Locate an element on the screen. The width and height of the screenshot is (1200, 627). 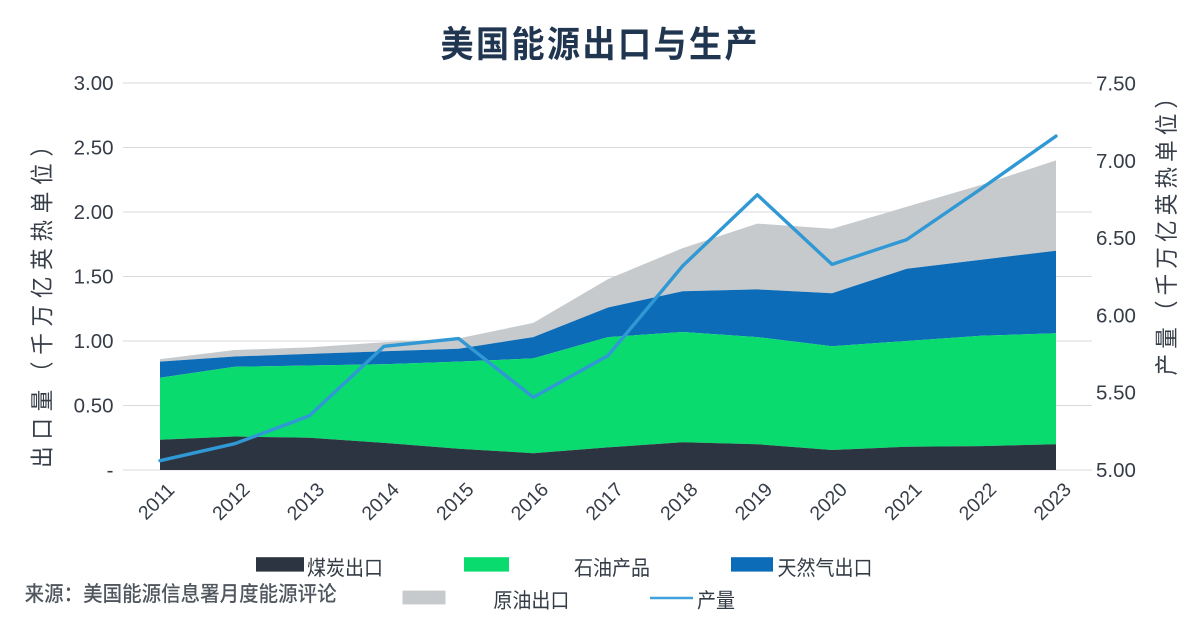
svg-text: 7.50 is located at coordinates (1116, 84).